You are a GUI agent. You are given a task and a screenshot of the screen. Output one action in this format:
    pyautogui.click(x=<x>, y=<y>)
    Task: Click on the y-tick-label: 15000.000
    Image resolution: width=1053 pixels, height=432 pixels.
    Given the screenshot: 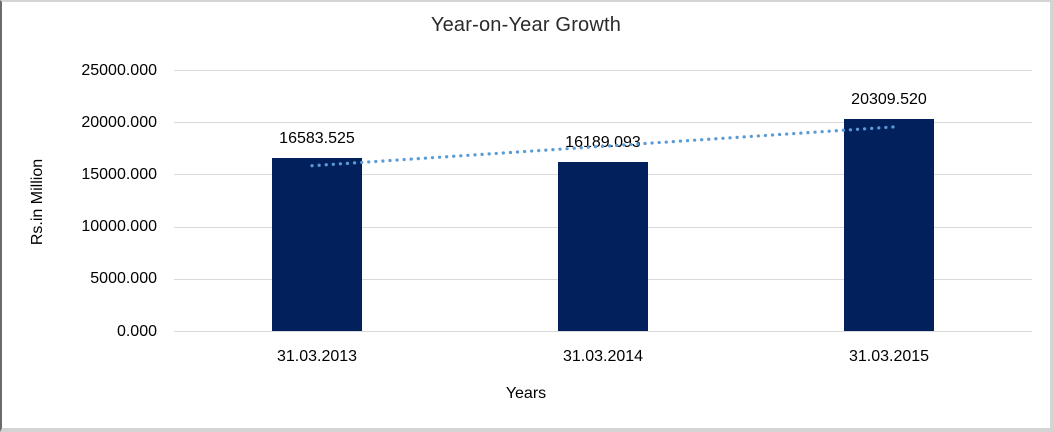 What is the action you would take?
    pyautogui.click(x=119, y=174)
    